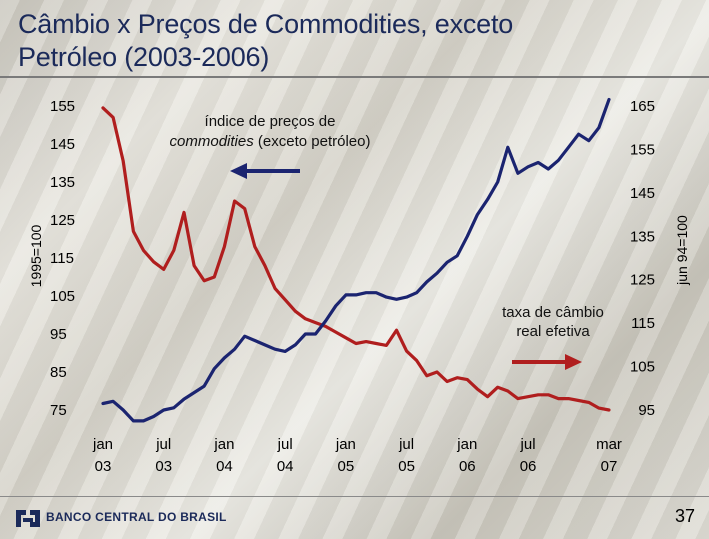 The image size is (709, 539). What do you see at coordinates (354, 517) in the screenshot?
I see `slide-footer: BANCO CENTRAL DO BRASIL 37` at bounding box center [354, 517].